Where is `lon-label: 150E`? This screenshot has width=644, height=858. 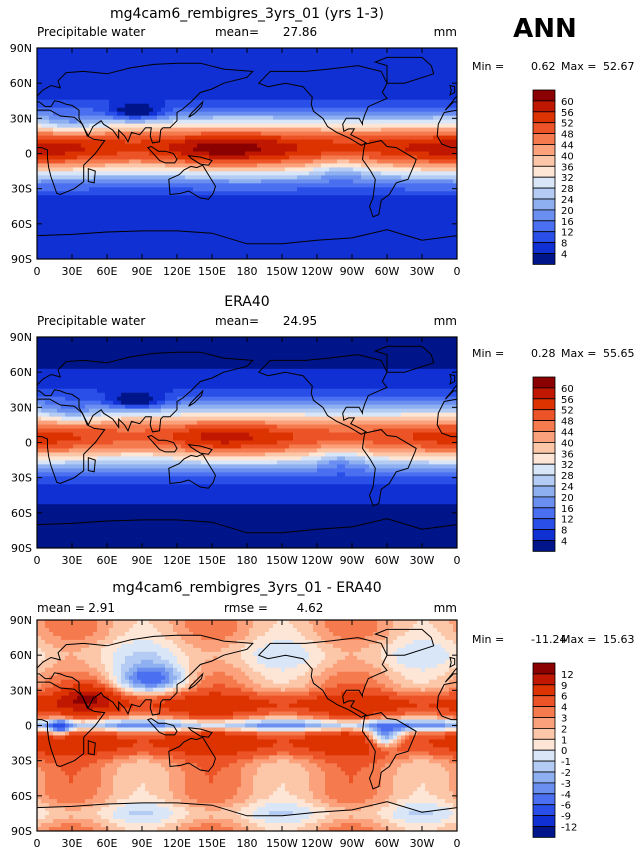
lon-label: 150E is located at coordinates (212, 560).